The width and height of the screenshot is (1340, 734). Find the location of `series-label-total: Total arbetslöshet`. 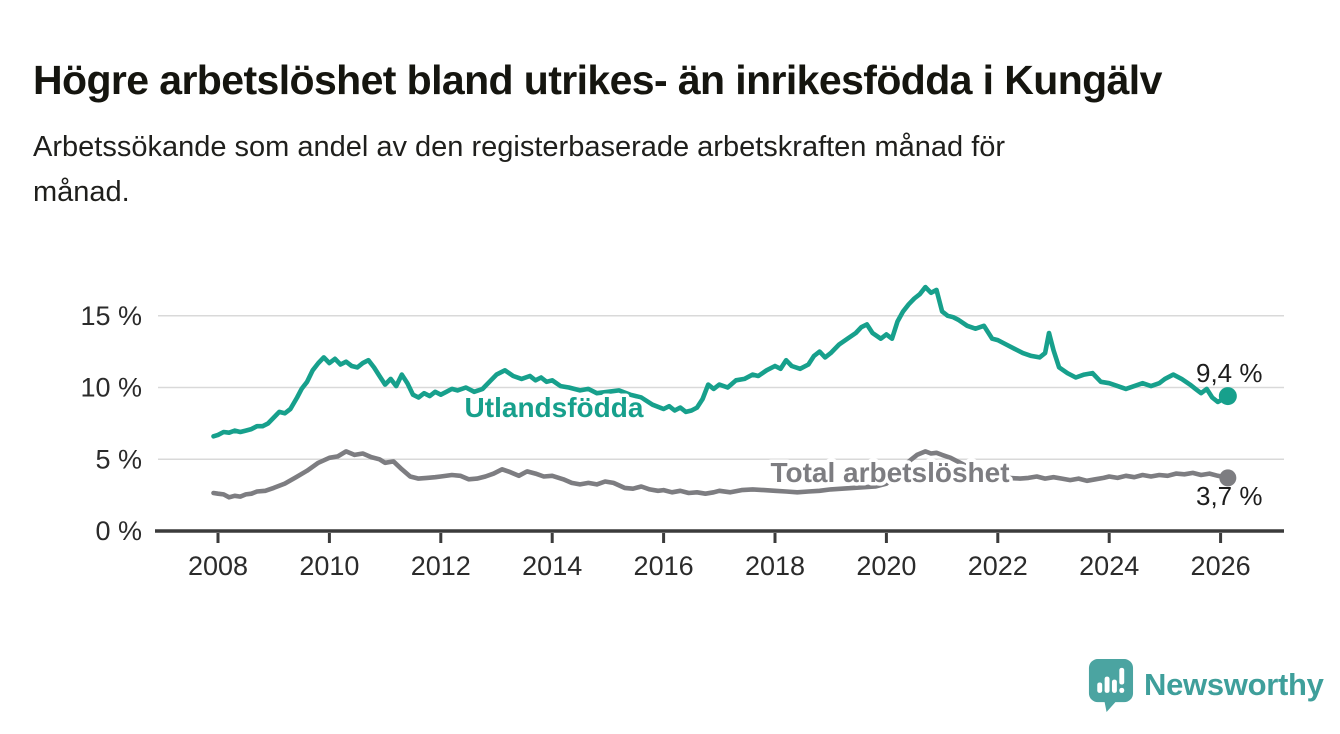

series-label-total: Total arbetslöshet is located at coordinates (889, 472).